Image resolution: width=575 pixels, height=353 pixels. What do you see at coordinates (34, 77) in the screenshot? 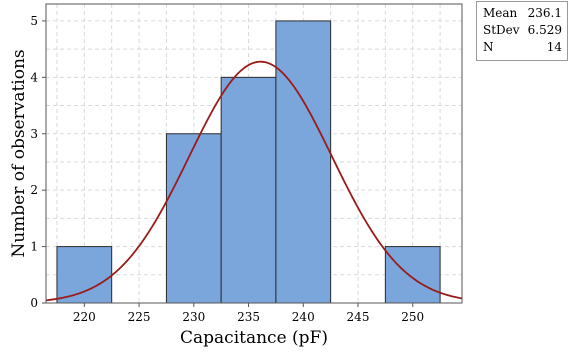
I see `y-tick-label: 4` at bounding box center [34, 77].